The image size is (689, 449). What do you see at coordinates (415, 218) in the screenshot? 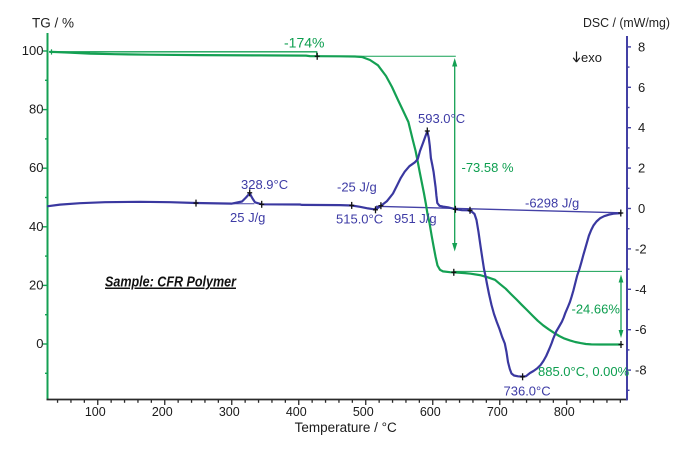
I see `svg-text: 951 J/g` at bounding box center [415, 218].